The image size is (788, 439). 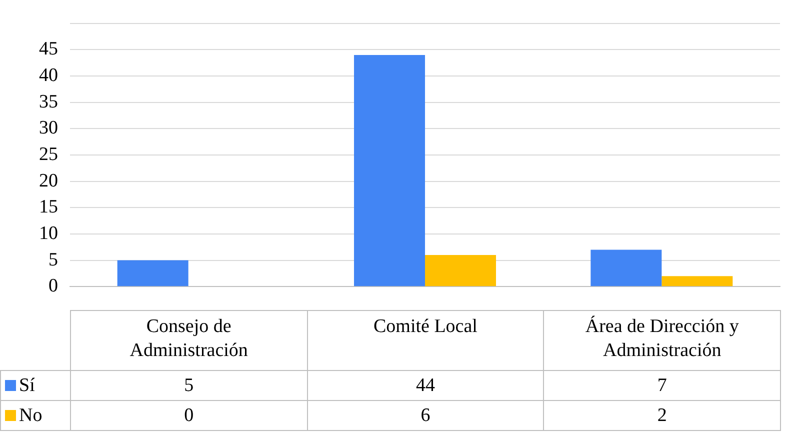 What do you see at coordinates (662, 340) in the screenshot?
I see `x-tick-label: Área de Dirección y Administración` at bounding box center [662, 340].